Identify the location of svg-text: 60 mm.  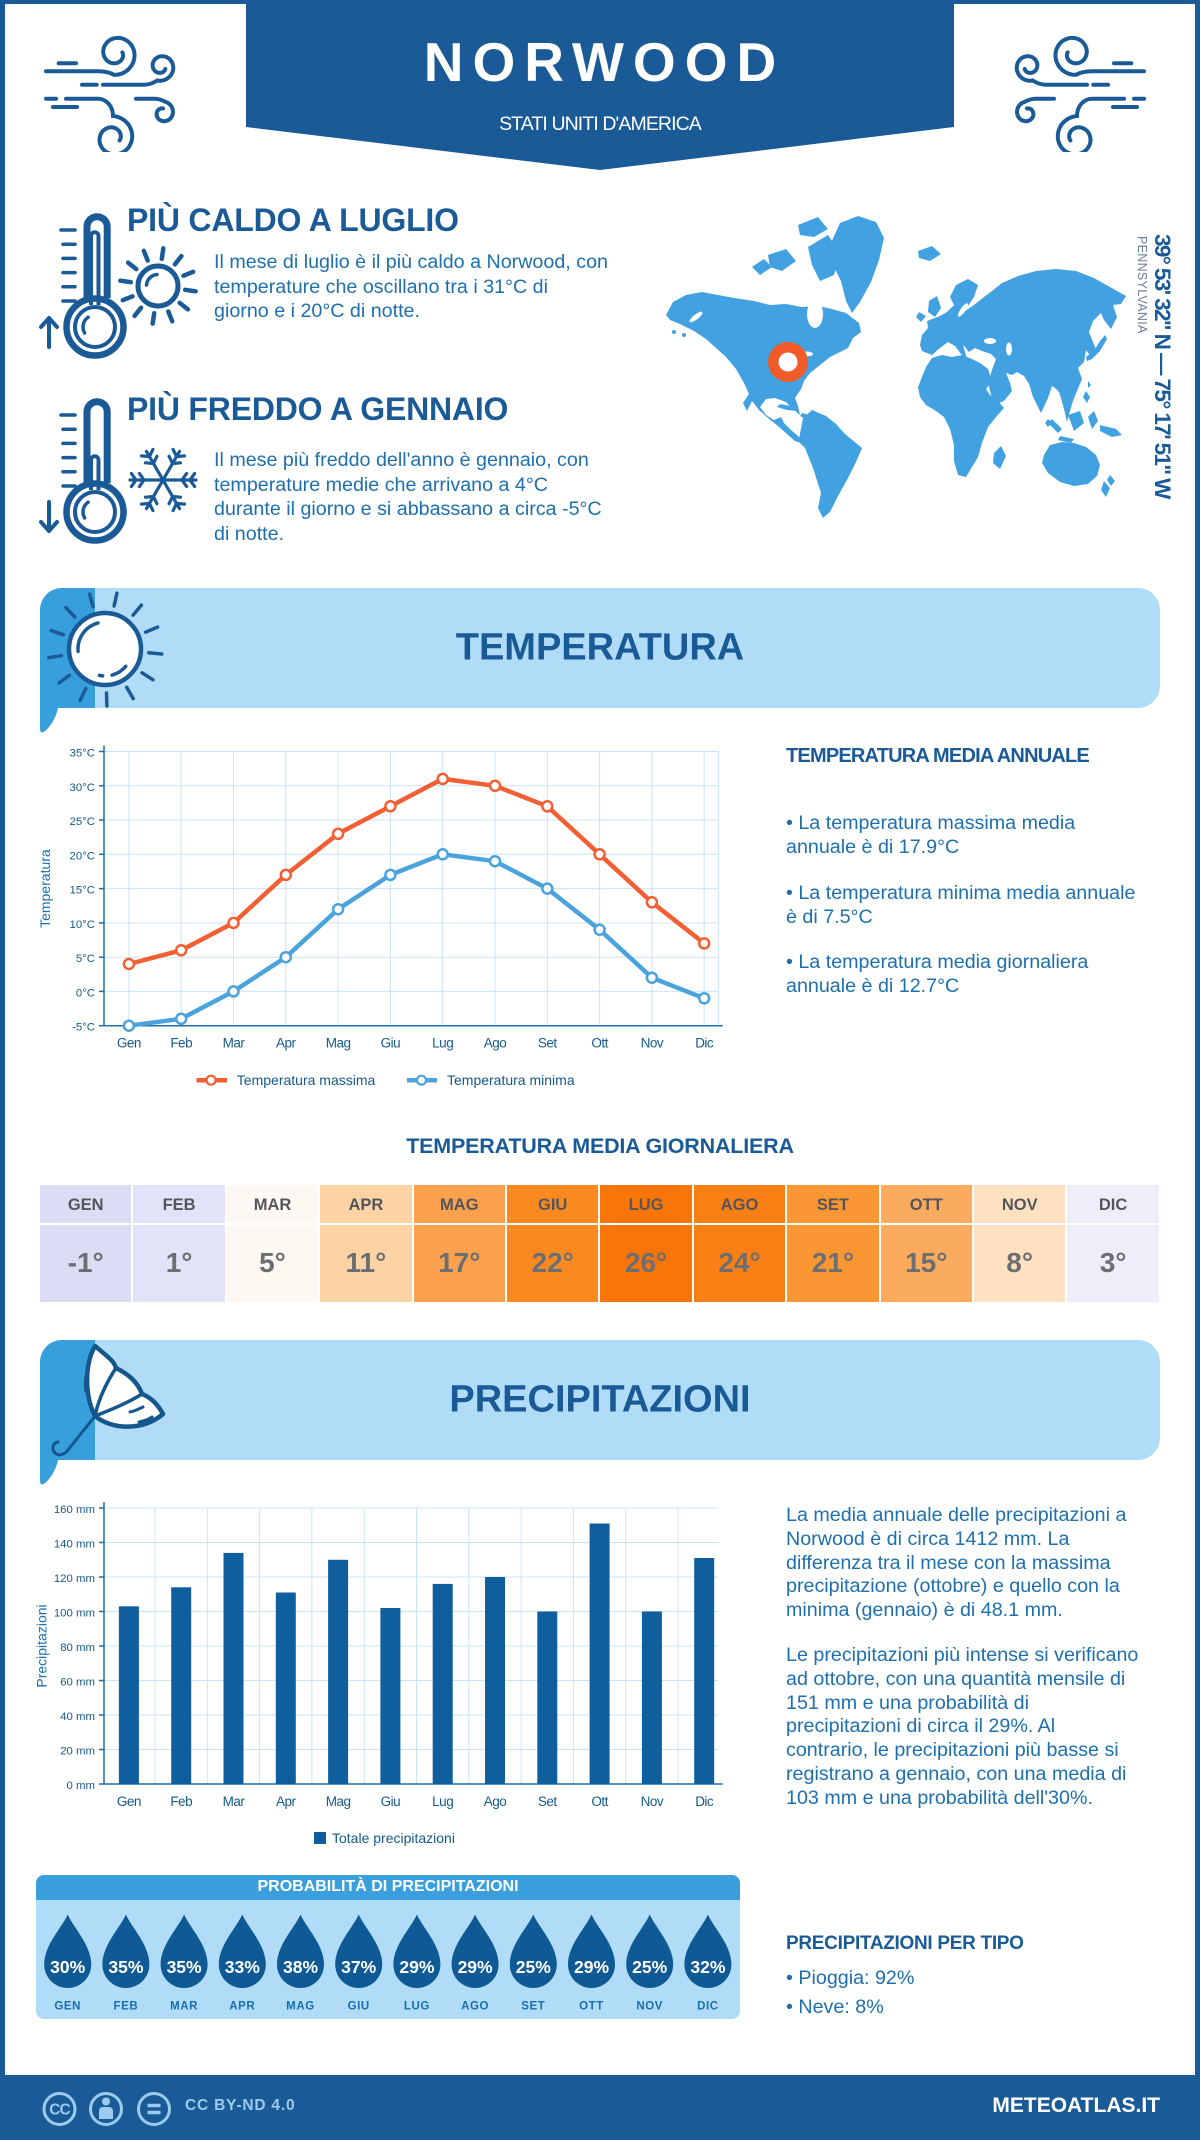
(77, 1683).